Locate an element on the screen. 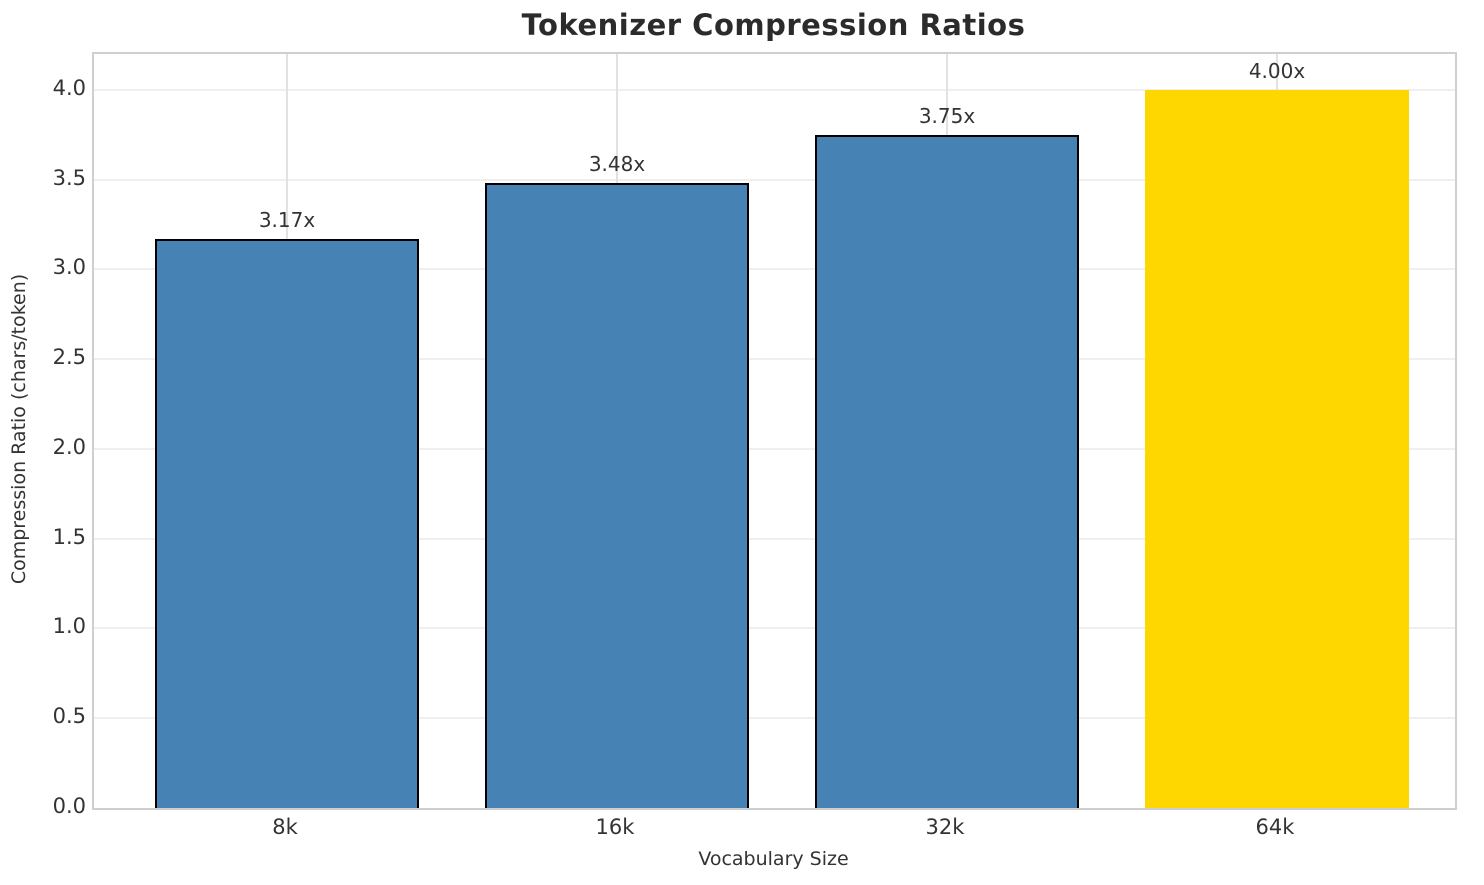 Image resolution: width=1484 pixels, height=885 pixels. bar-8k is located at coordinates (287, 523).